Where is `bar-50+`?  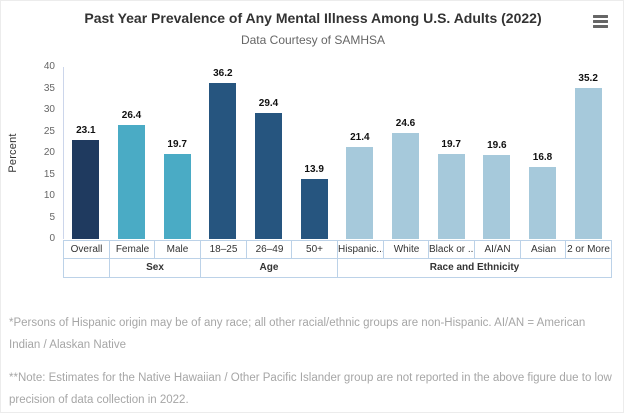
bar-50+ is located at coordinates (314, 209).